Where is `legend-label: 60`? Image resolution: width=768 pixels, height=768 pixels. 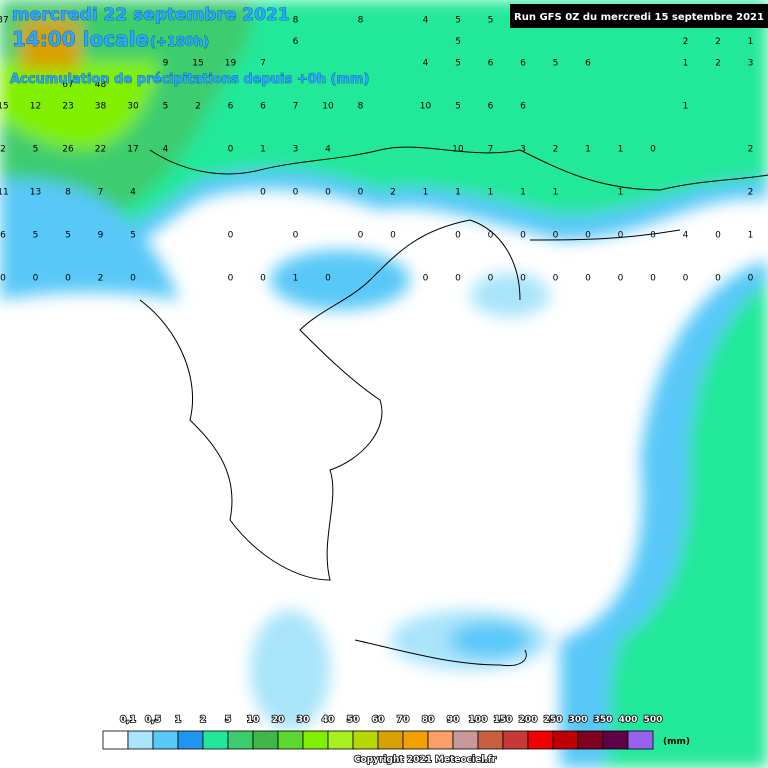
legend-label: 60 is located at coordinates (378, 720).